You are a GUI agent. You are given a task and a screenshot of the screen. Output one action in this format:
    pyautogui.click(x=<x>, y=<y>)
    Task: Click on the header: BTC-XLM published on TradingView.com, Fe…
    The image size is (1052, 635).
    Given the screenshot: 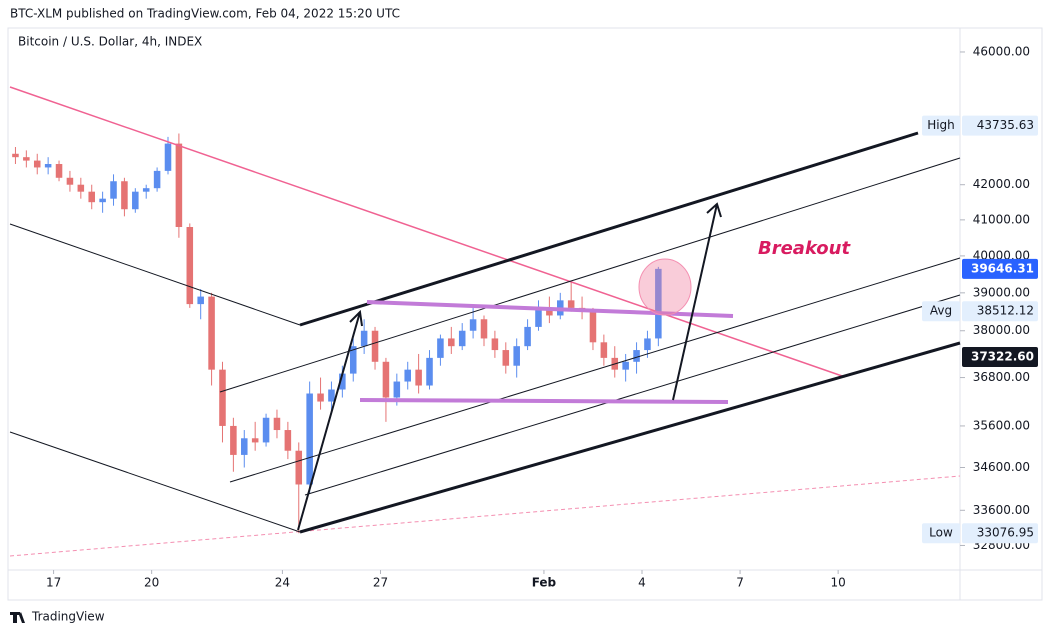 What is the action you would take?
    pyautogui.click(x=205, y=14)
    